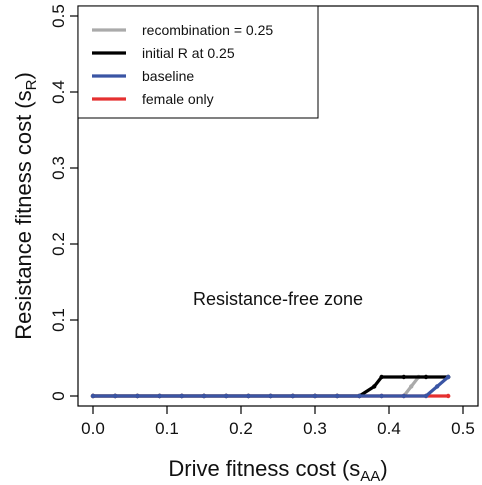 The width and height of the screenshot is (482, 485). What do you see at coordinates (58, 168) in the screenshot?
I see `y-tick-label: 0.3` at bounding box center [58, 168].